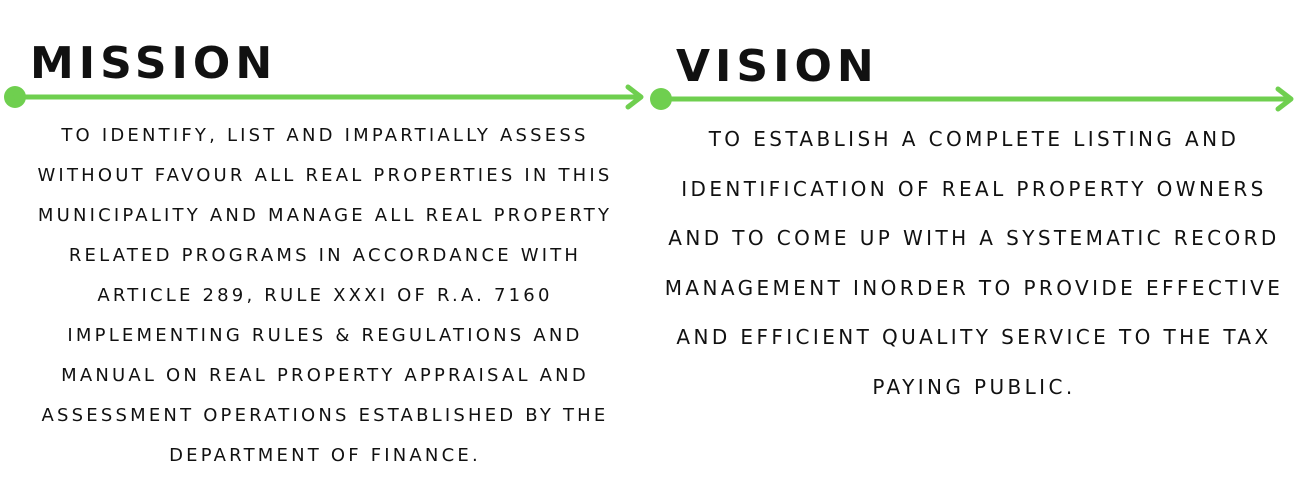 This screenshot has height=500, width=1300. I want to click on vision-arrow-head, so click(1284, 99).